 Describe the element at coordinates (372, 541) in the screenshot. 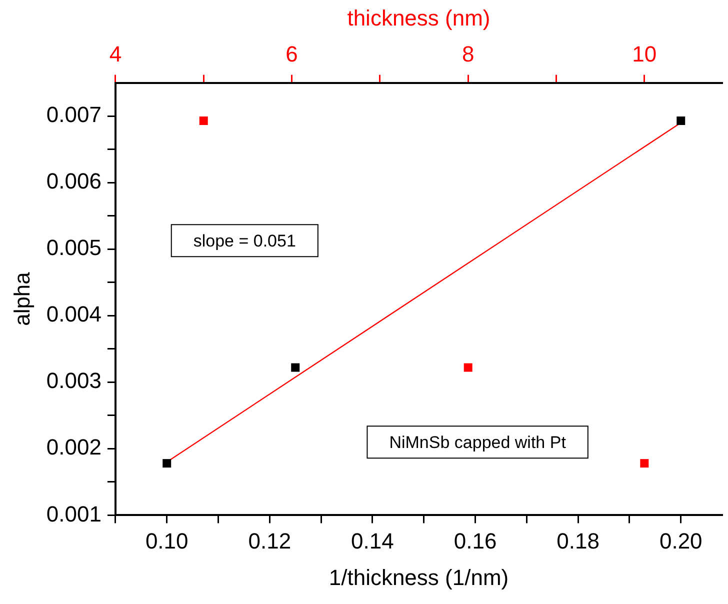

I see `x-tick-label: 0.14` at that location.